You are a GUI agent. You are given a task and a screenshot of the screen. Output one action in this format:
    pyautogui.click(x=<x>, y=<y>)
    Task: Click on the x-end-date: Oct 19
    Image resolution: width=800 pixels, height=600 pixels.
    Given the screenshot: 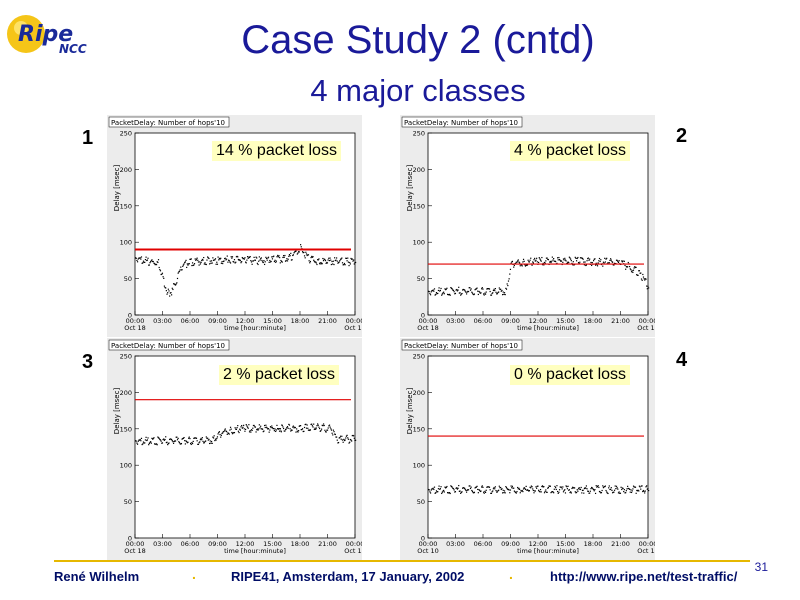 What is the action you would take?
    pyautogui.click(x=646, y=551)
    